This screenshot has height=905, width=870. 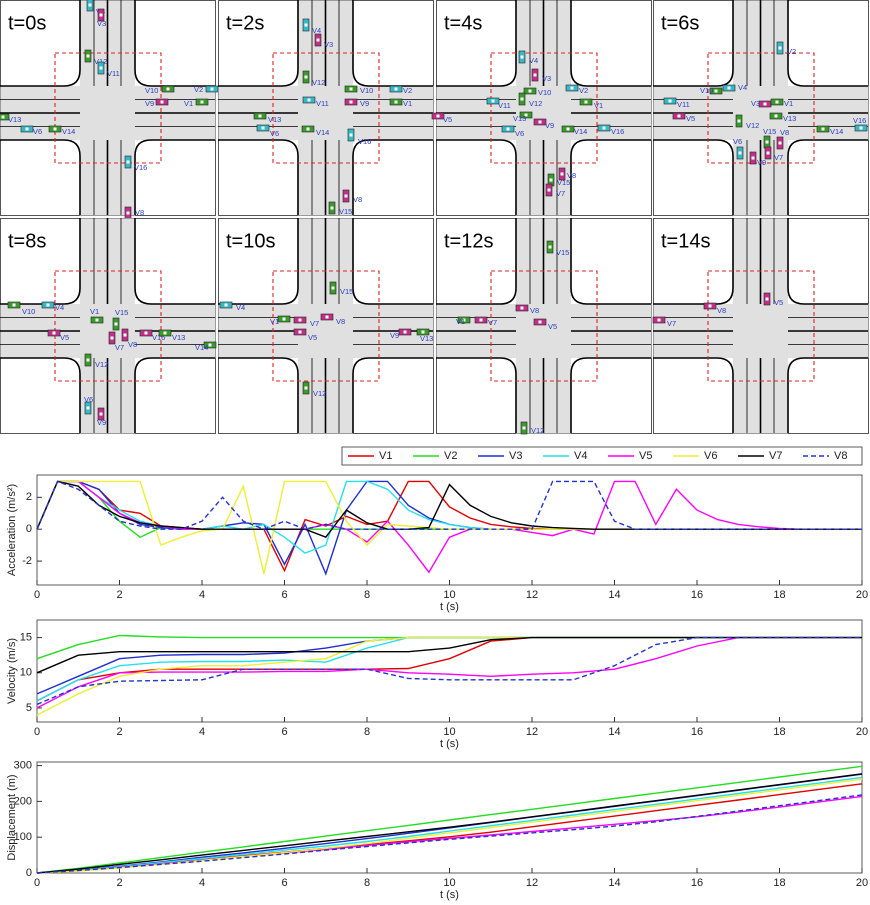 I want to click on vehicle-label: V16, so click(x=140, y=167).